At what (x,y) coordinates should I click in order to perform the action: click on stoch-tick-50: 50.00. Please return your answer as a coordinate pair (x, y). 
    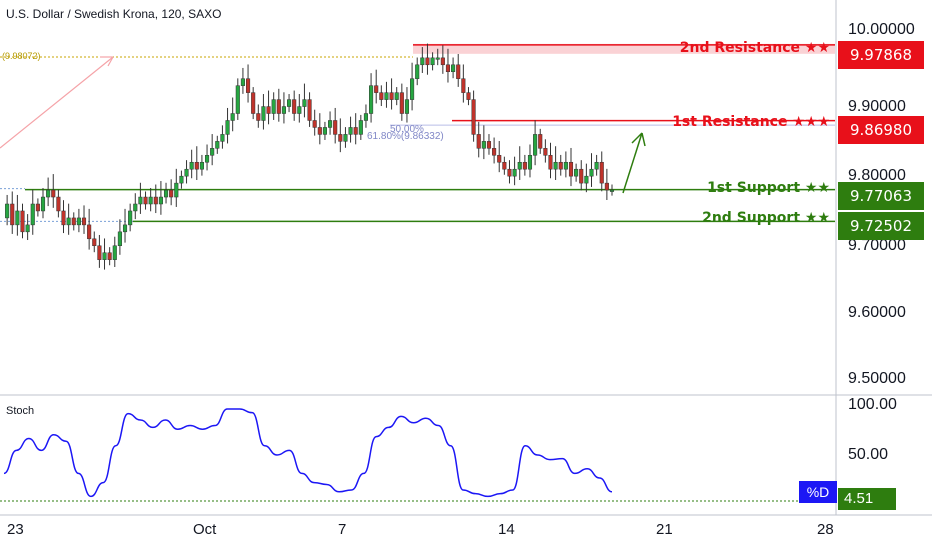
    Looking at the image, I should click on (868, 454).